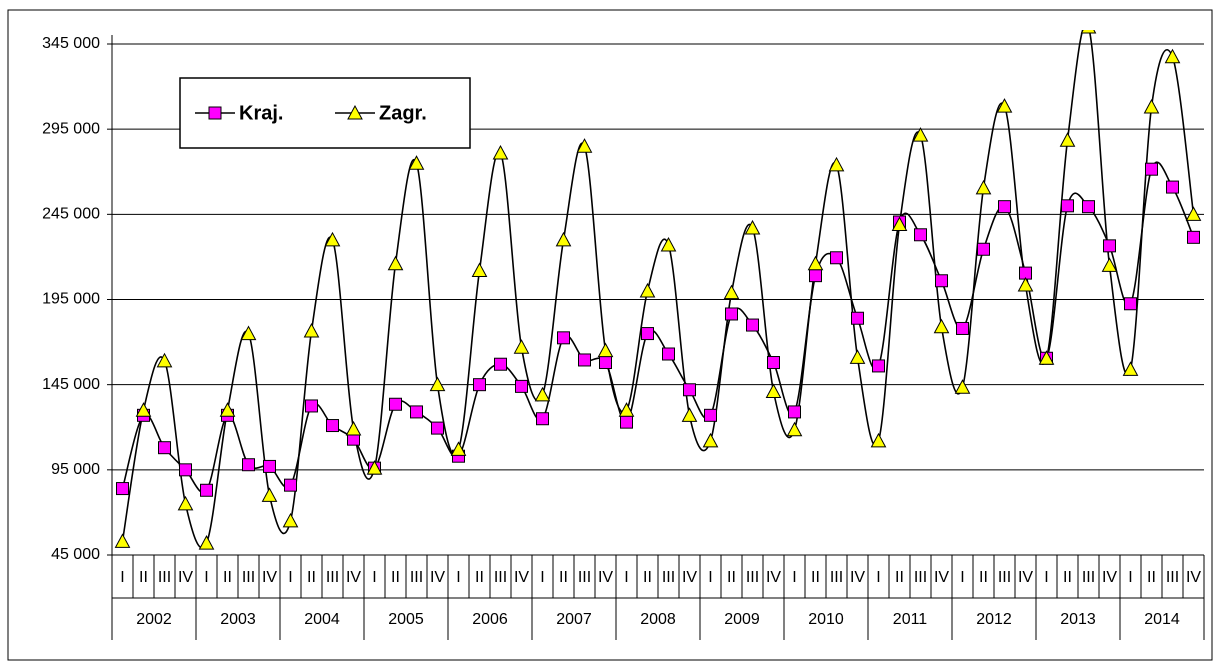  What do you see at coordinates (403, 113) in the screenshot?
I see `legend-label: Zagr.` at bounding box center [403, 113].